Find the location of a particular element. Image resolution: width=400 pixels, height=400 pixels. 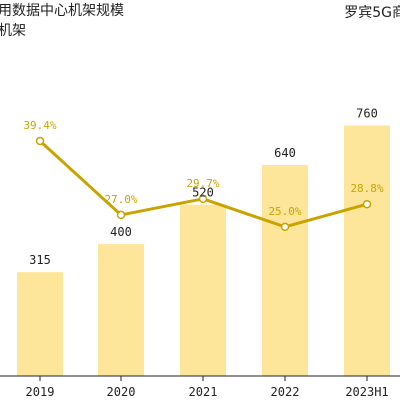

growth-value-label-2022: 25.0% is located at coordinates (284, 211).